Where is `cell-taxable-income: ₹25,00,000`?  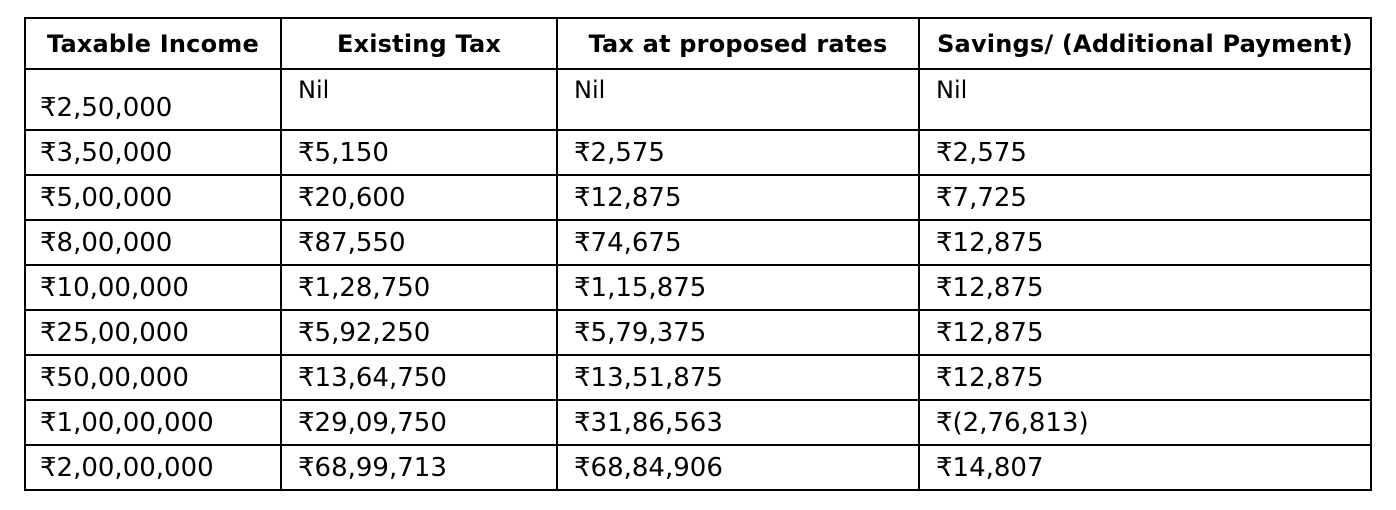 cell-taxable-income: ₹25,00,000 is located at coordinates (153, 332).